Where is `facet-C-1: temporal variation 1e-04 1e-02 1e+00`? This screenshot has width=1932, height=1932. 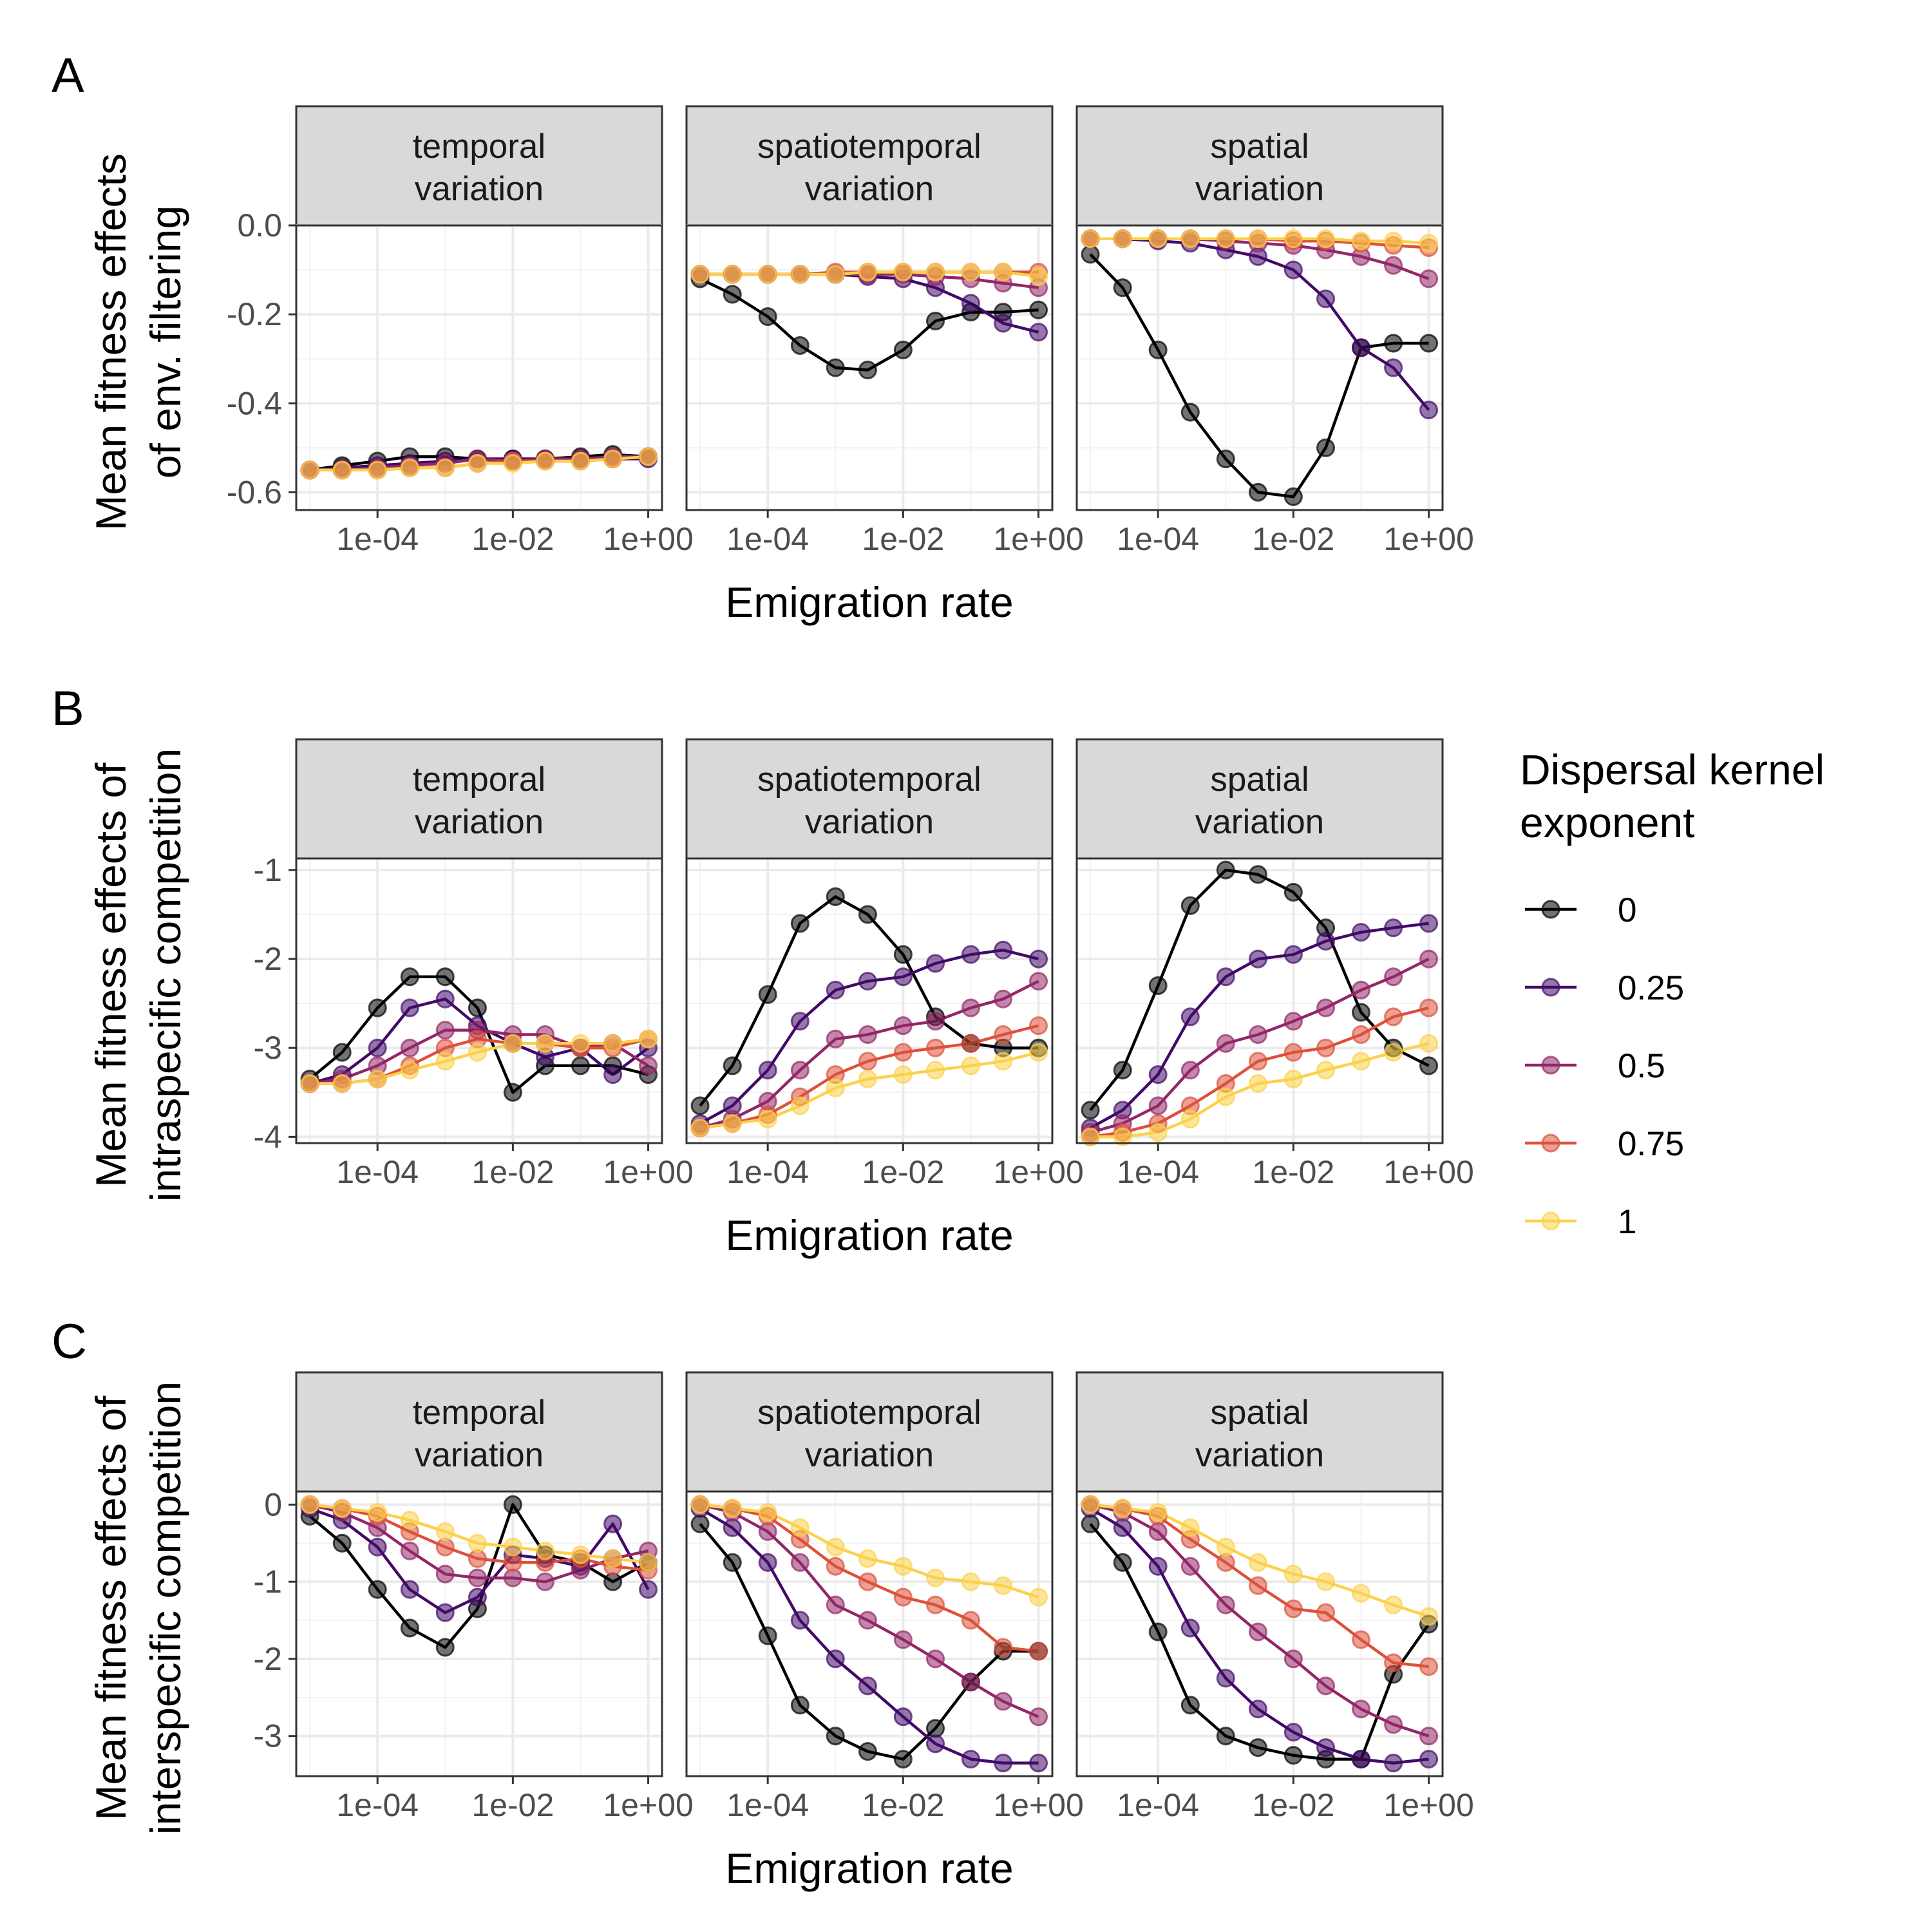 facet-C-1: temporal variation 1e-04 1e-02 1e+00 is located at coordinates (495, 1597).